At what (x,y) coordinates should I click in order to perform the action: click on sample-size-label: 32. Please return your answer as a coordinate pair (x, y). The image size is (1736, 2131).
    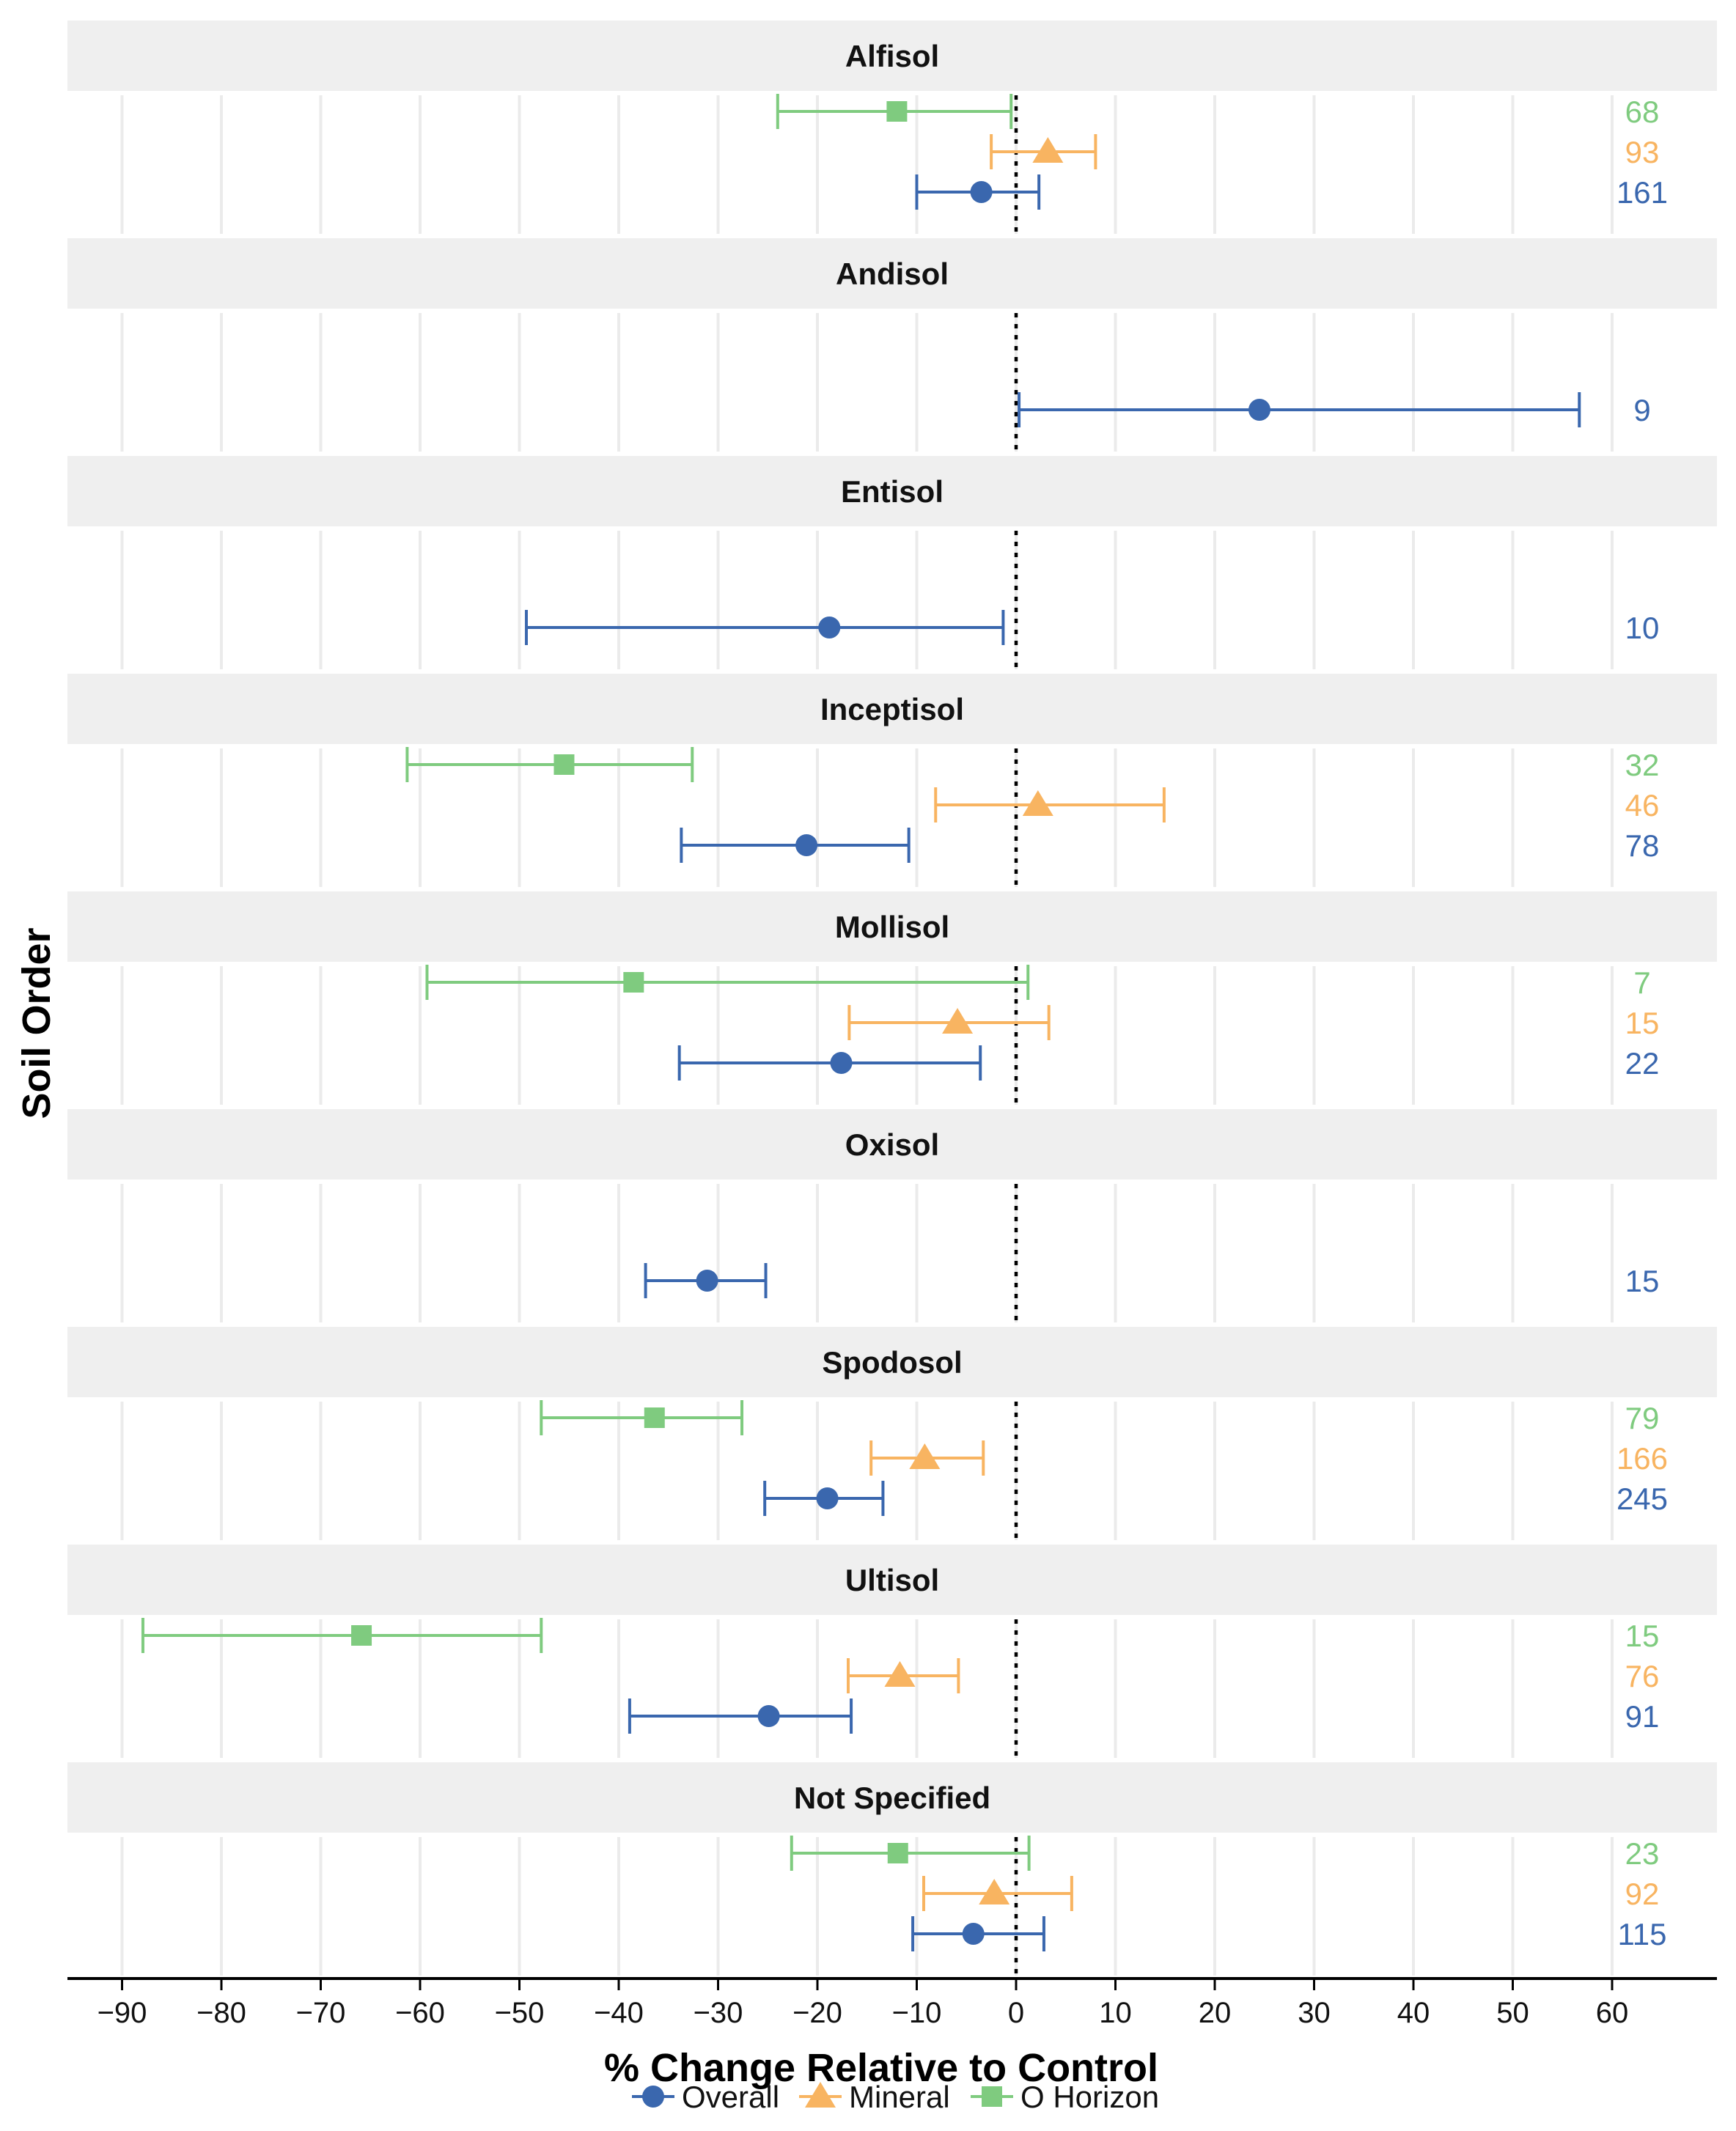
    Looking at the image, I should click on (1642, 765).